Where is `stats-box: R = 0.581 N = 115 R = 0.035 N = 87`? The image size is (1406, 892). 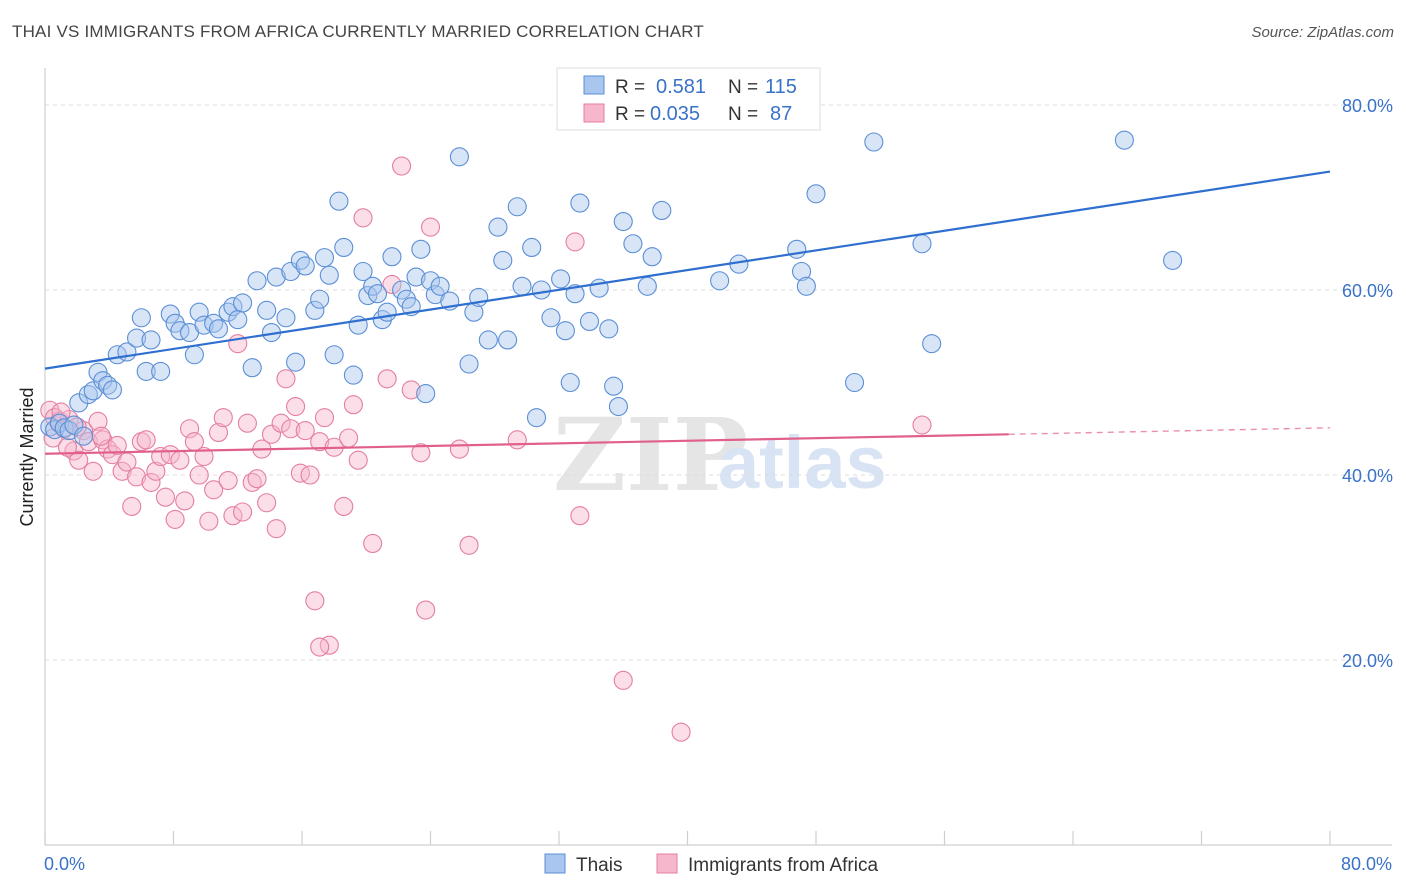 stats-box: R = 0.581 N = 115 R = 0.035 N = 87 is located at coordinates (688, 99).